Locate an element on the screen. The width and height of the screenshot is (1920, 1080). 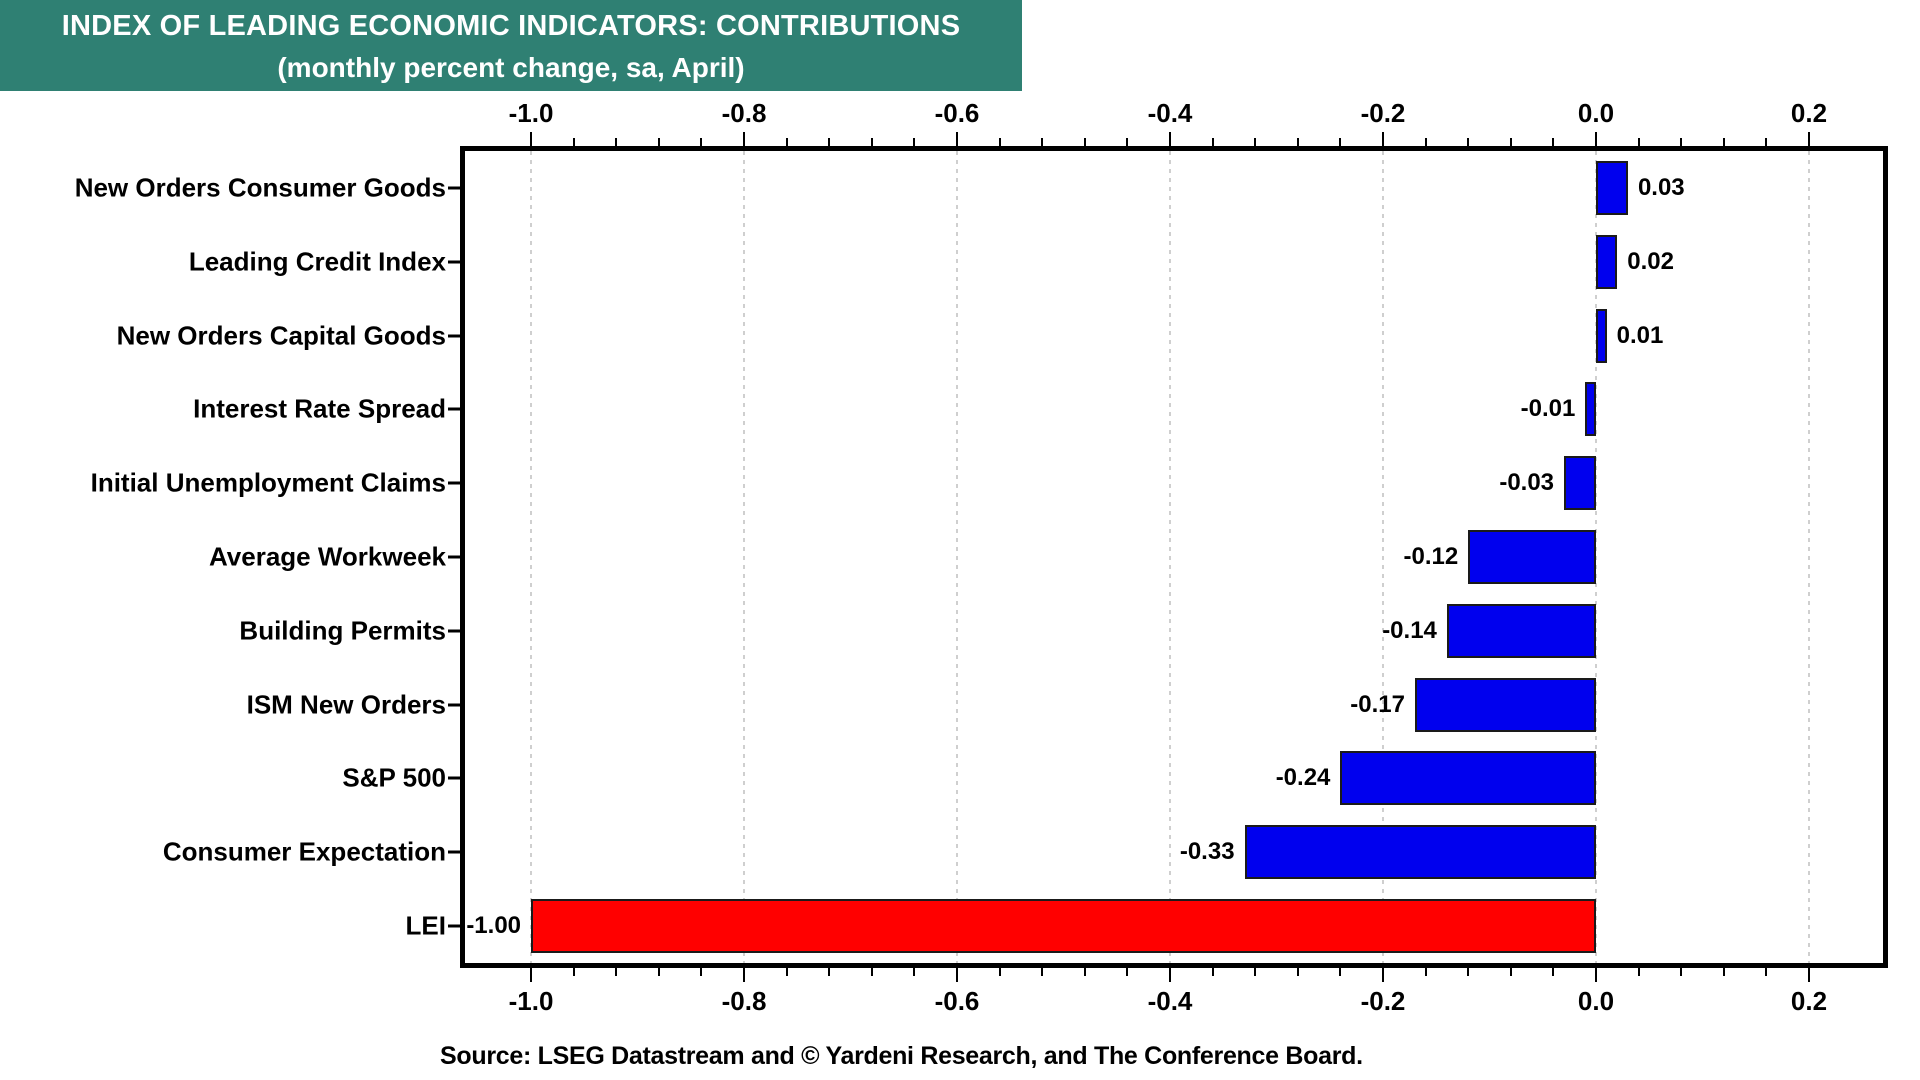
category-label-consumer-expectation: Consumer Expectation is located at coordinates (304, 851).